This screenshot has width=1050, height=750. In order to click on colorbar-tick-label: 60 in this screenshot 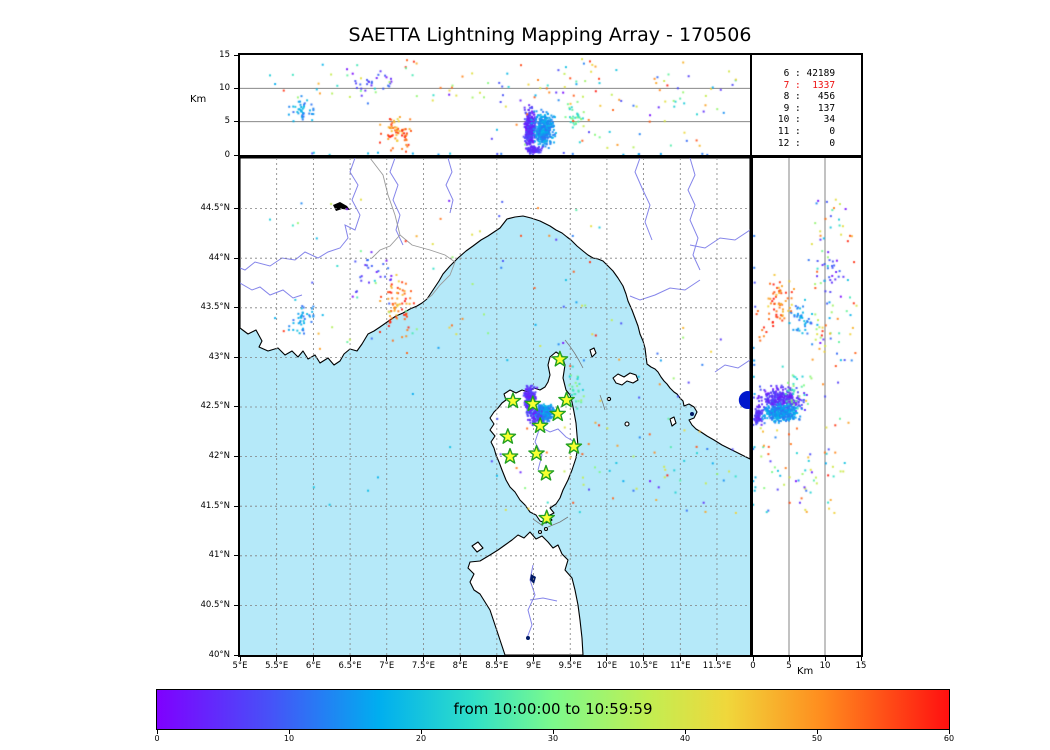, I will do `click(949, 738)`.